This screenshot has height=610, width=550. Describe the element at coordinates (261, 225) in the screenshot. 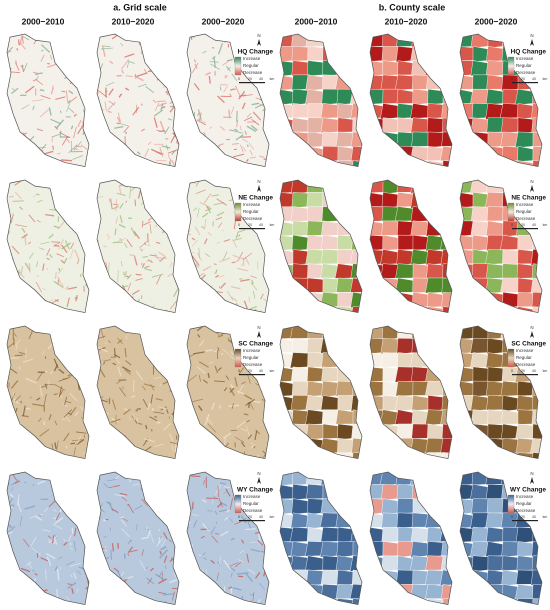

I see `scale-label: 40` at that location.